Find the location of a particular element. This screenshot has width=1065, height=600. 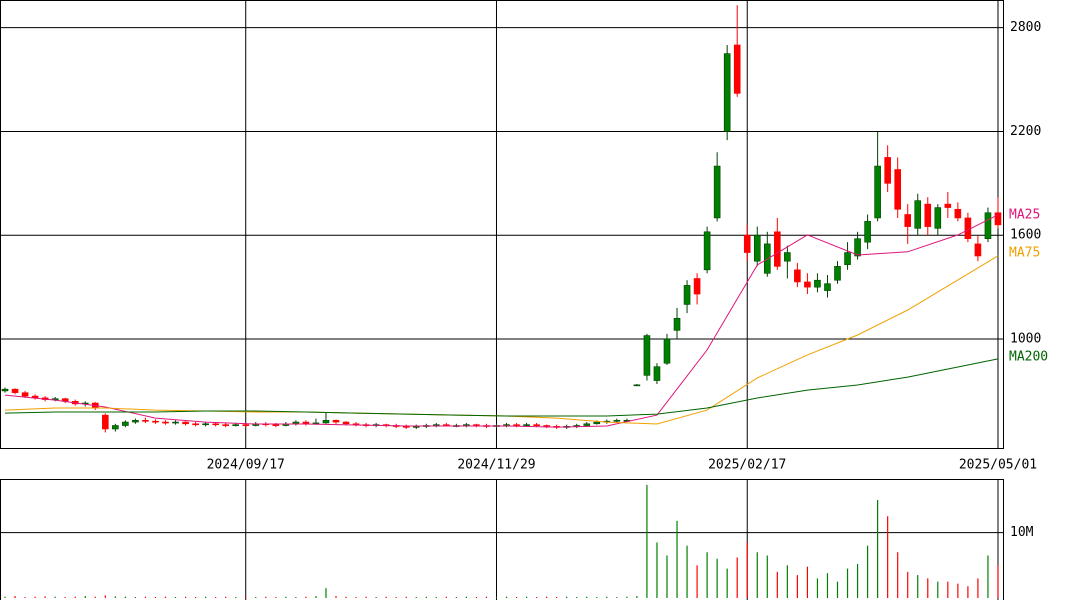

legend-label: MA75 is located at coordinates (1024, 253).